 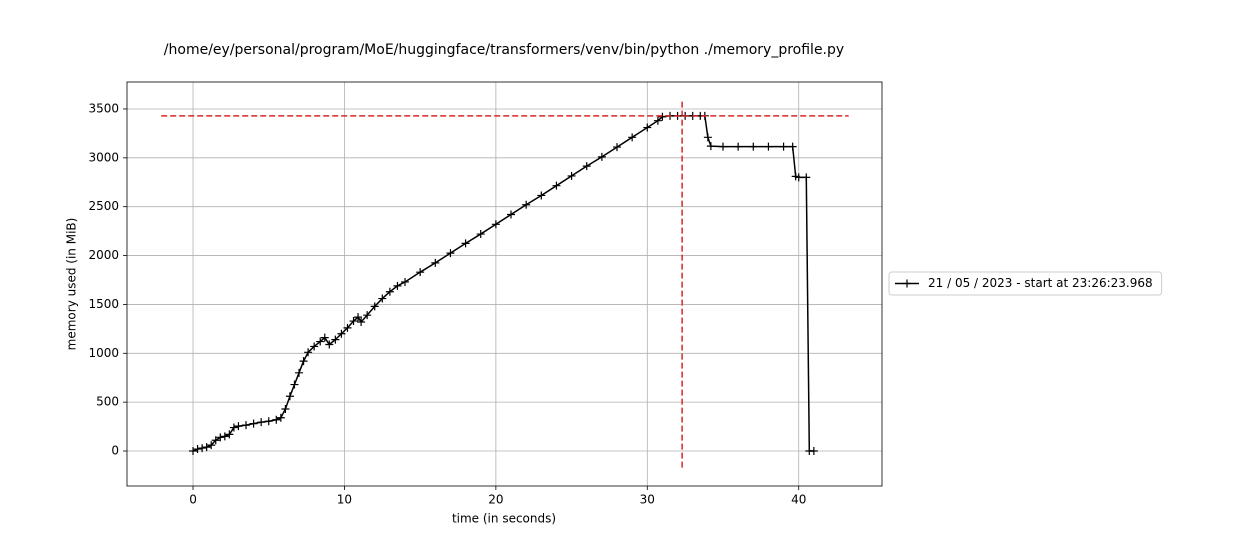 I want to click on y-tick-label: 2000, so click(x=103, y=255).